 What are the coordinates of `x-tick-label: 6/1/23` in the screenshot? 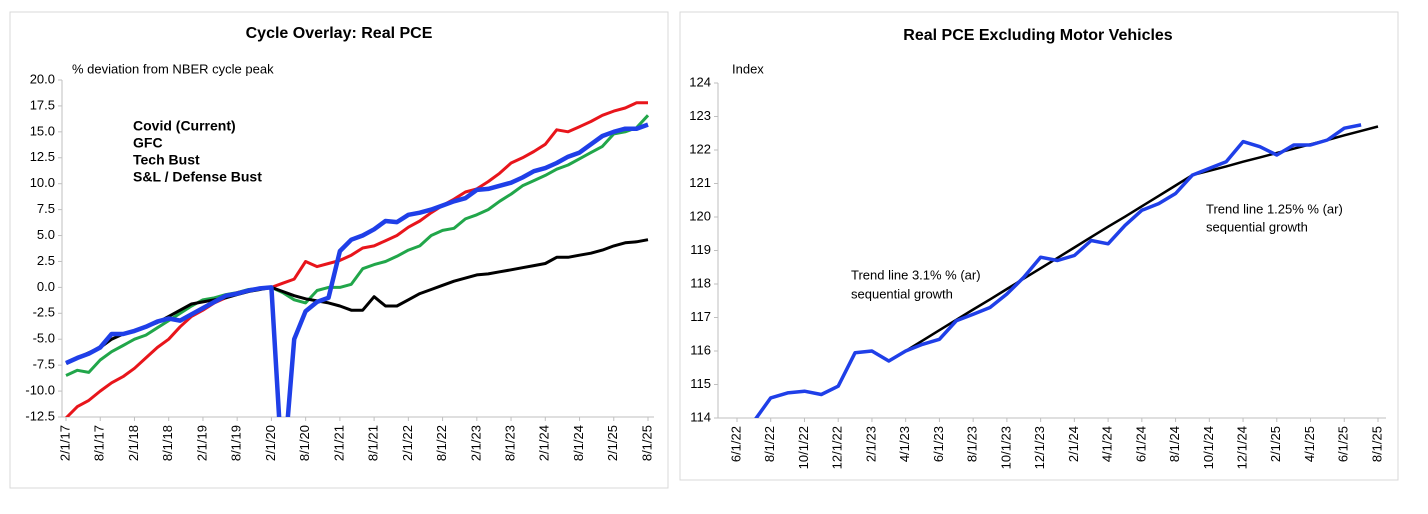 It's located at (938, 444).